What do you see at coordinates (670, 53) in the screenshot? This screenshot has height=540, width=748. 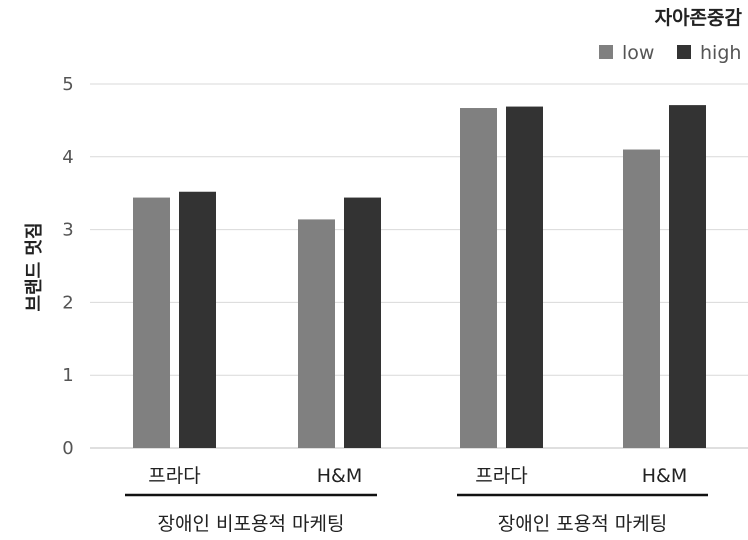 I see `legend-items: low high` at bounding box center [670, 53].